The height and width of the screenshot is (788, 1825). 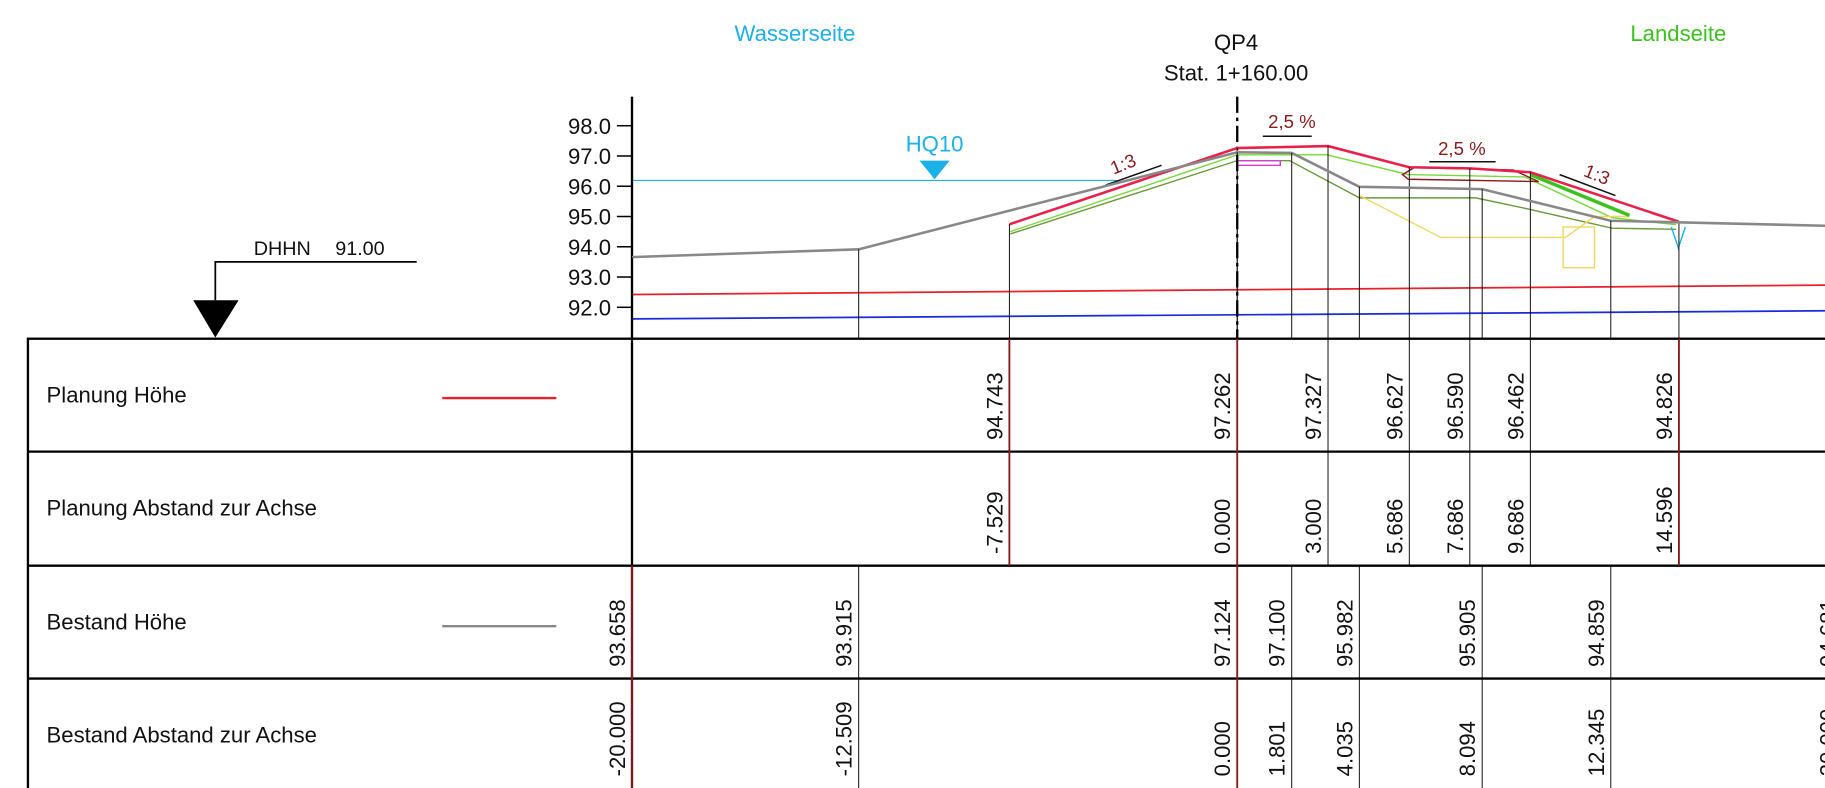 What do you see at coordinates (1277, 748) in the screenshot?
I see `row-value: 1.801` at bounding box center [1277, 748].